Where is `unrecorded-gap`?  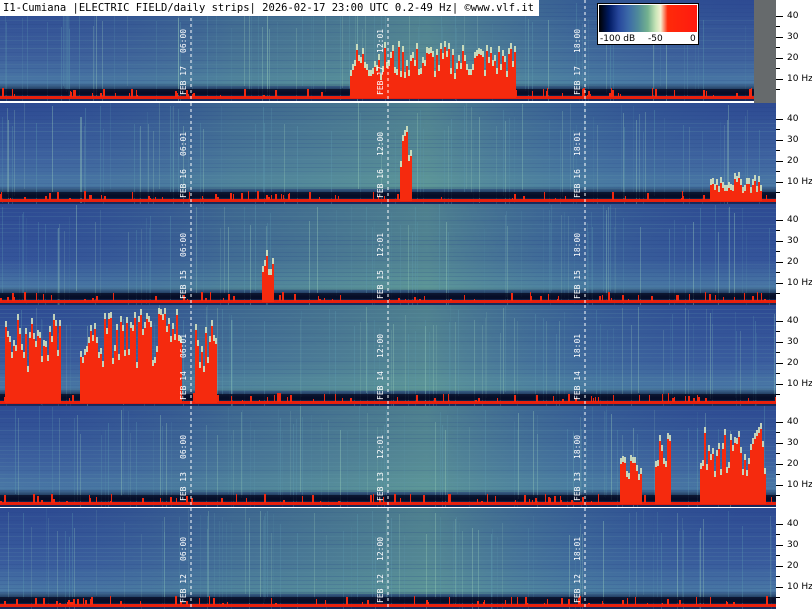 unrecorded-gap is located at coordinates (765, 51).